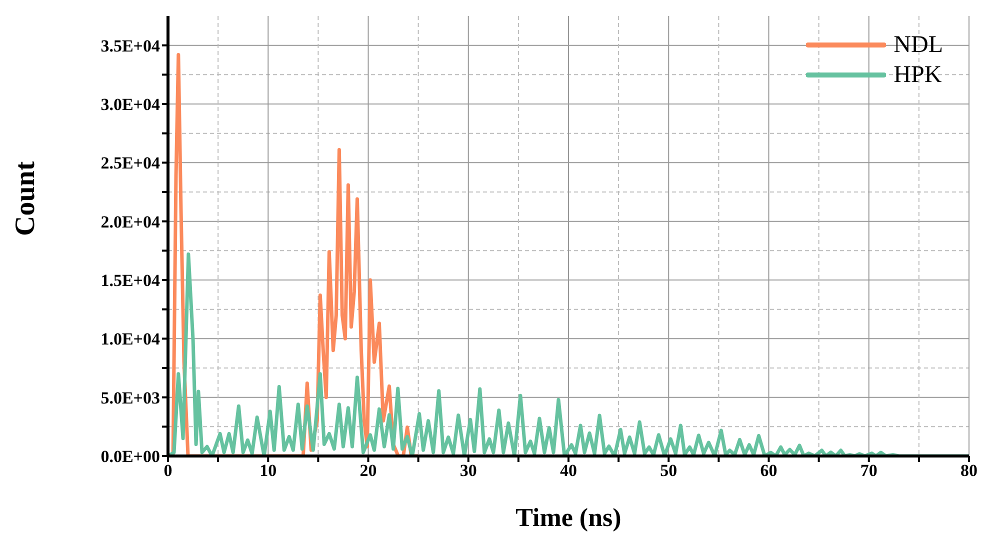  What do you see at coordinates (25, 198) in the screenshot?
I see `y-axis-title: Count` at bounding box center [25, 198].